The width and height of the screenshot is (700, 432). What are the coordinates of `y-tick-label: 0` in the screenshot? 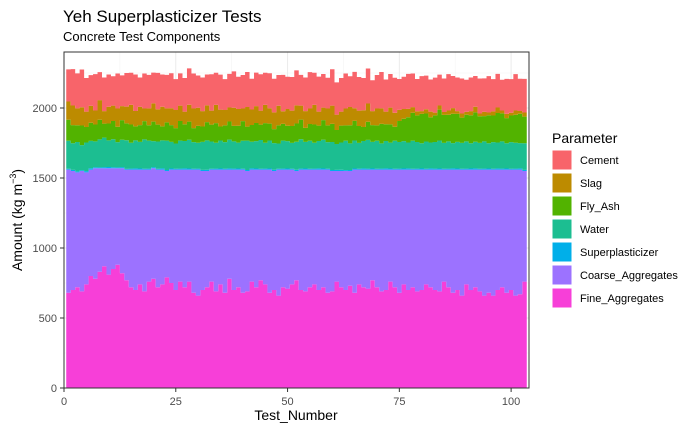 It's located at (54, 389).